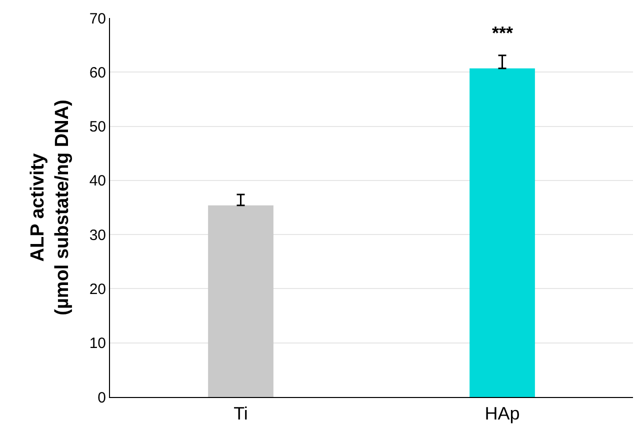 This screenshot has height=439, width=638. What do you see at coordinates (503, 33) in the screenshot?
I see `annotation: ***` at bounding box center [503, 33].